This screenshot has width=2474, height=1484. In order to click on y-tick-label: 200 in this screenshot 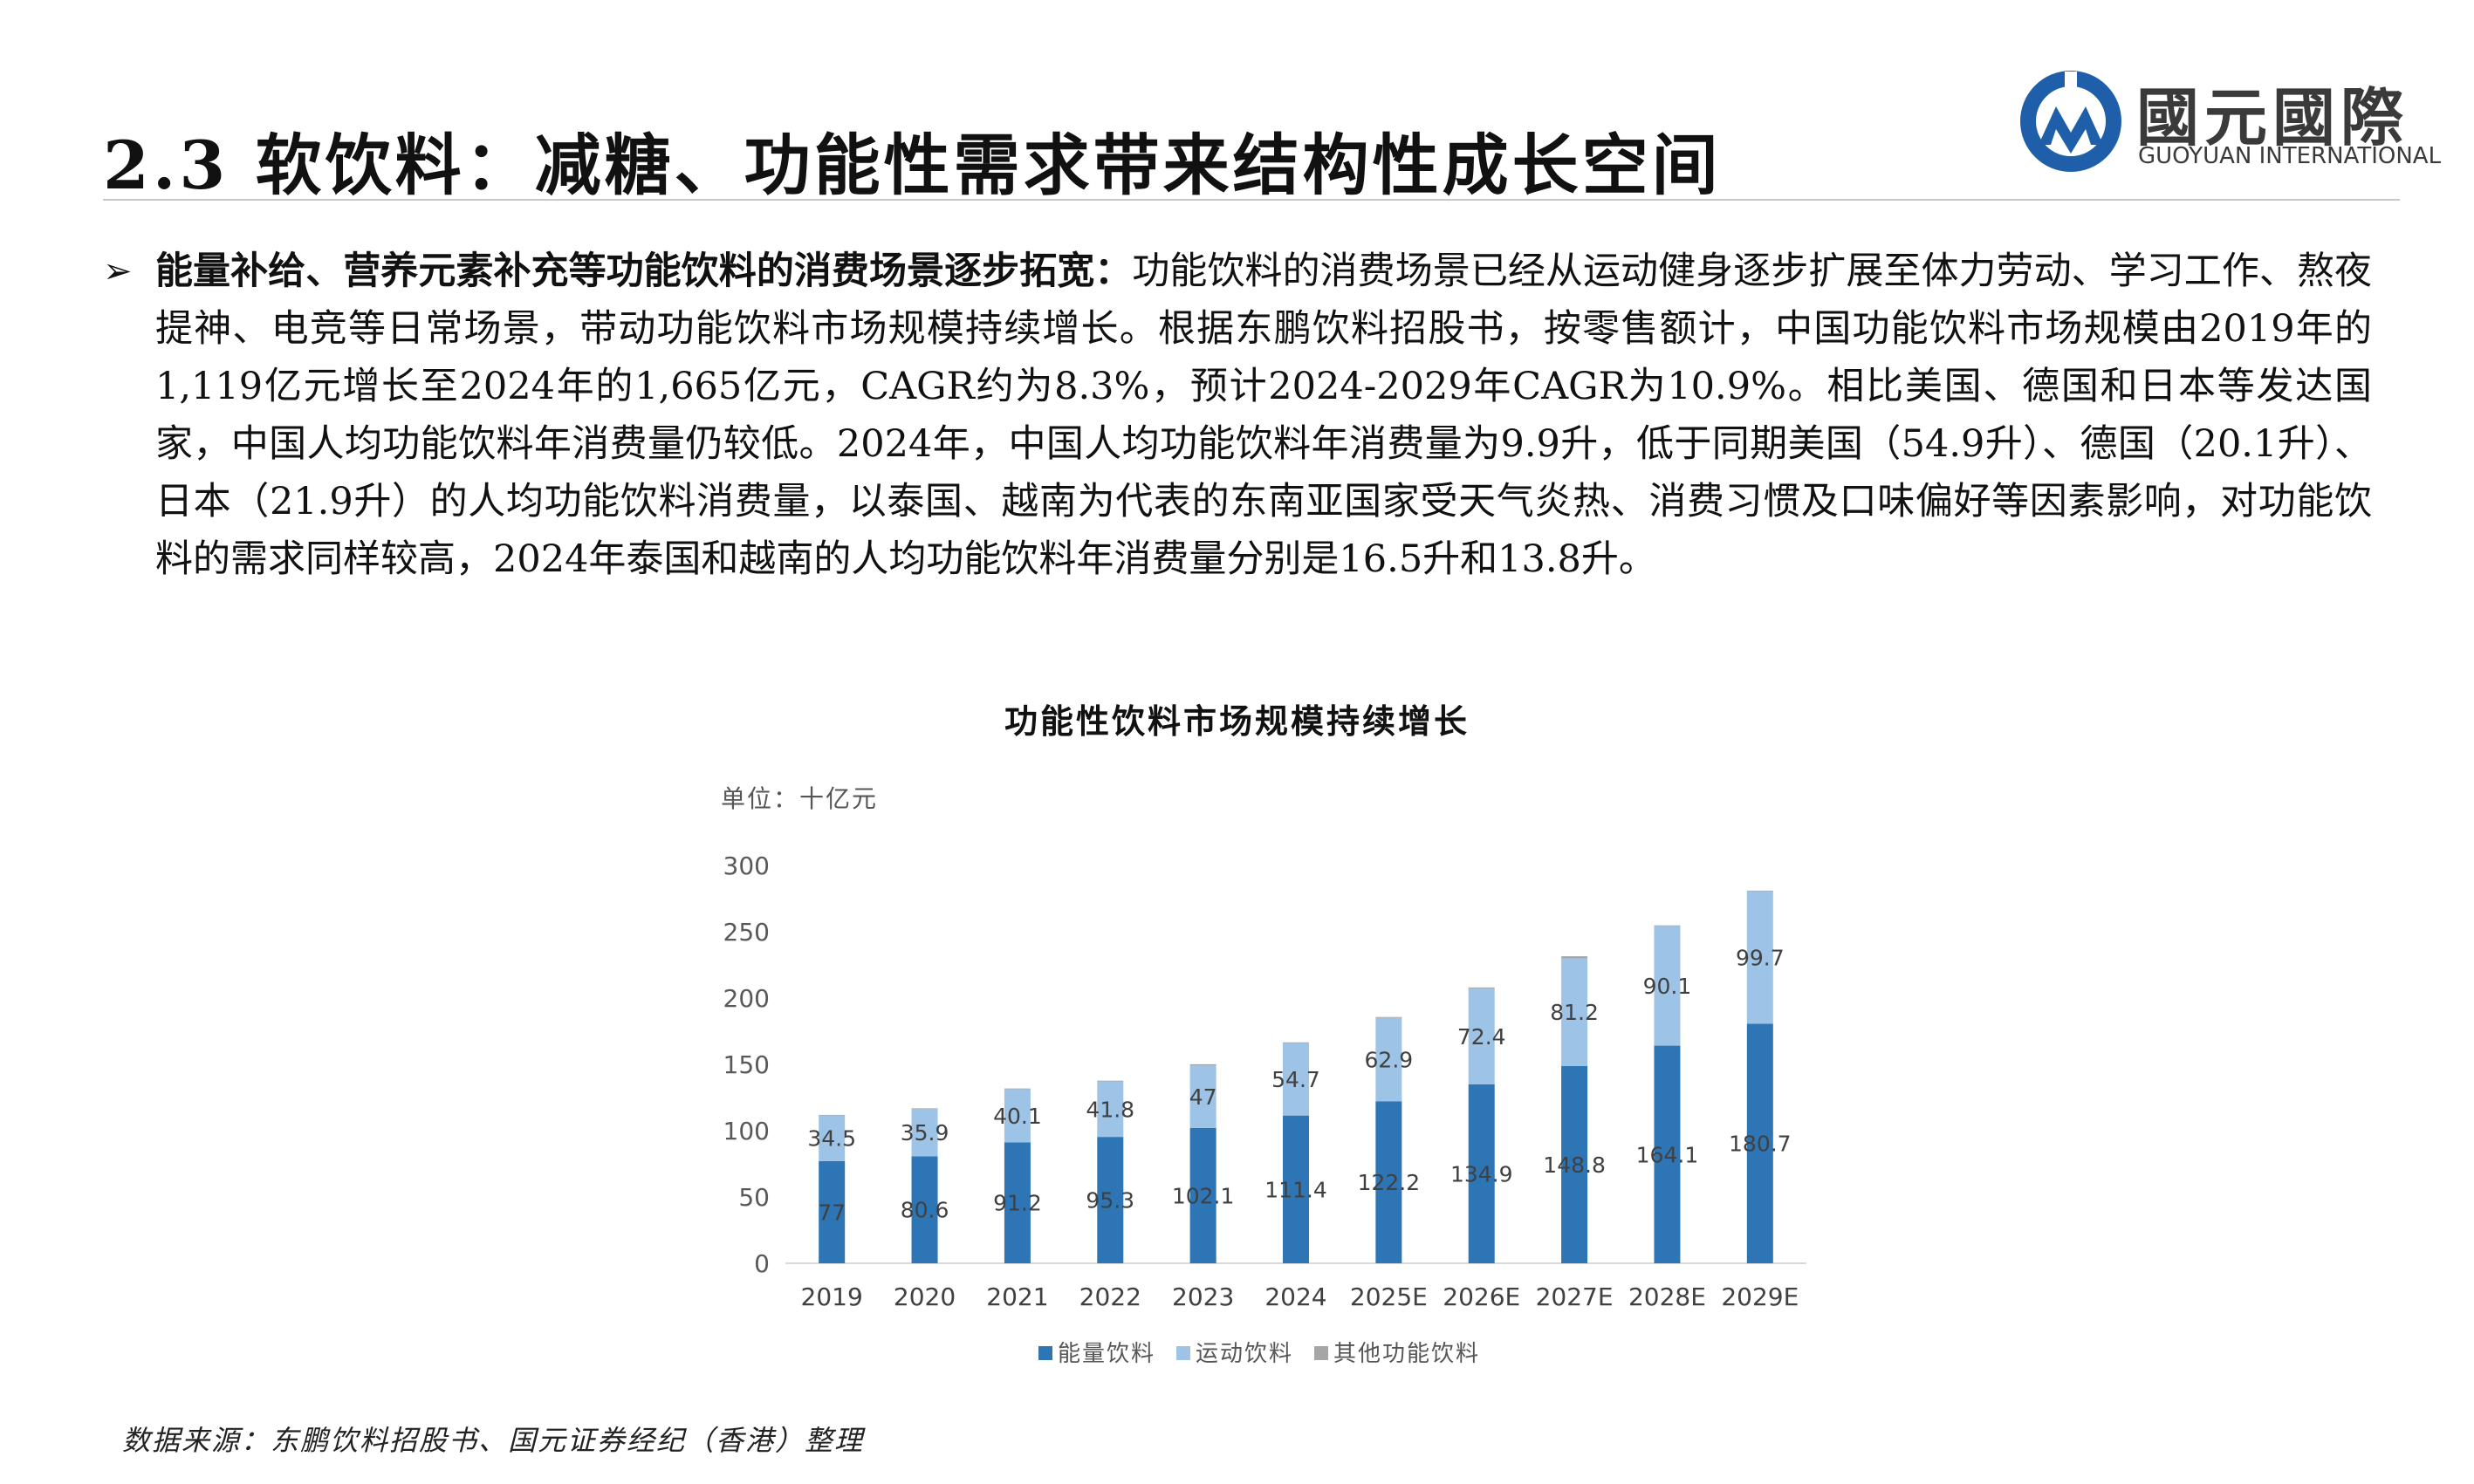, I will do `click(747, 998)`.